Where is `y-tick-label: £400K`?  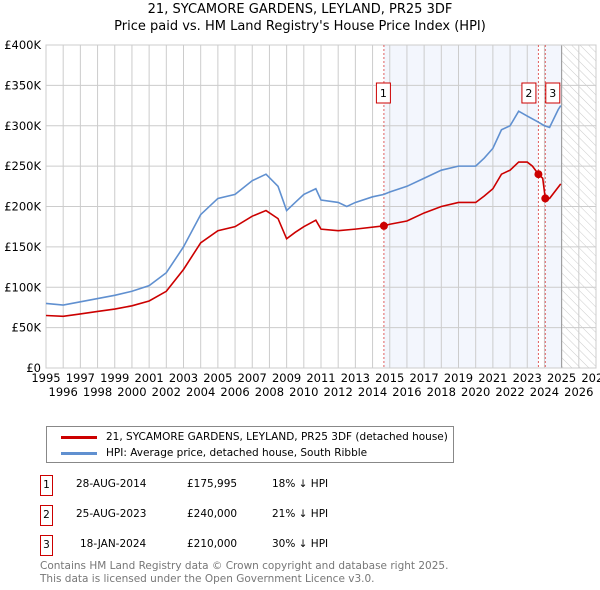 y-tick-label: £400K is located at coordinates (22, 45).